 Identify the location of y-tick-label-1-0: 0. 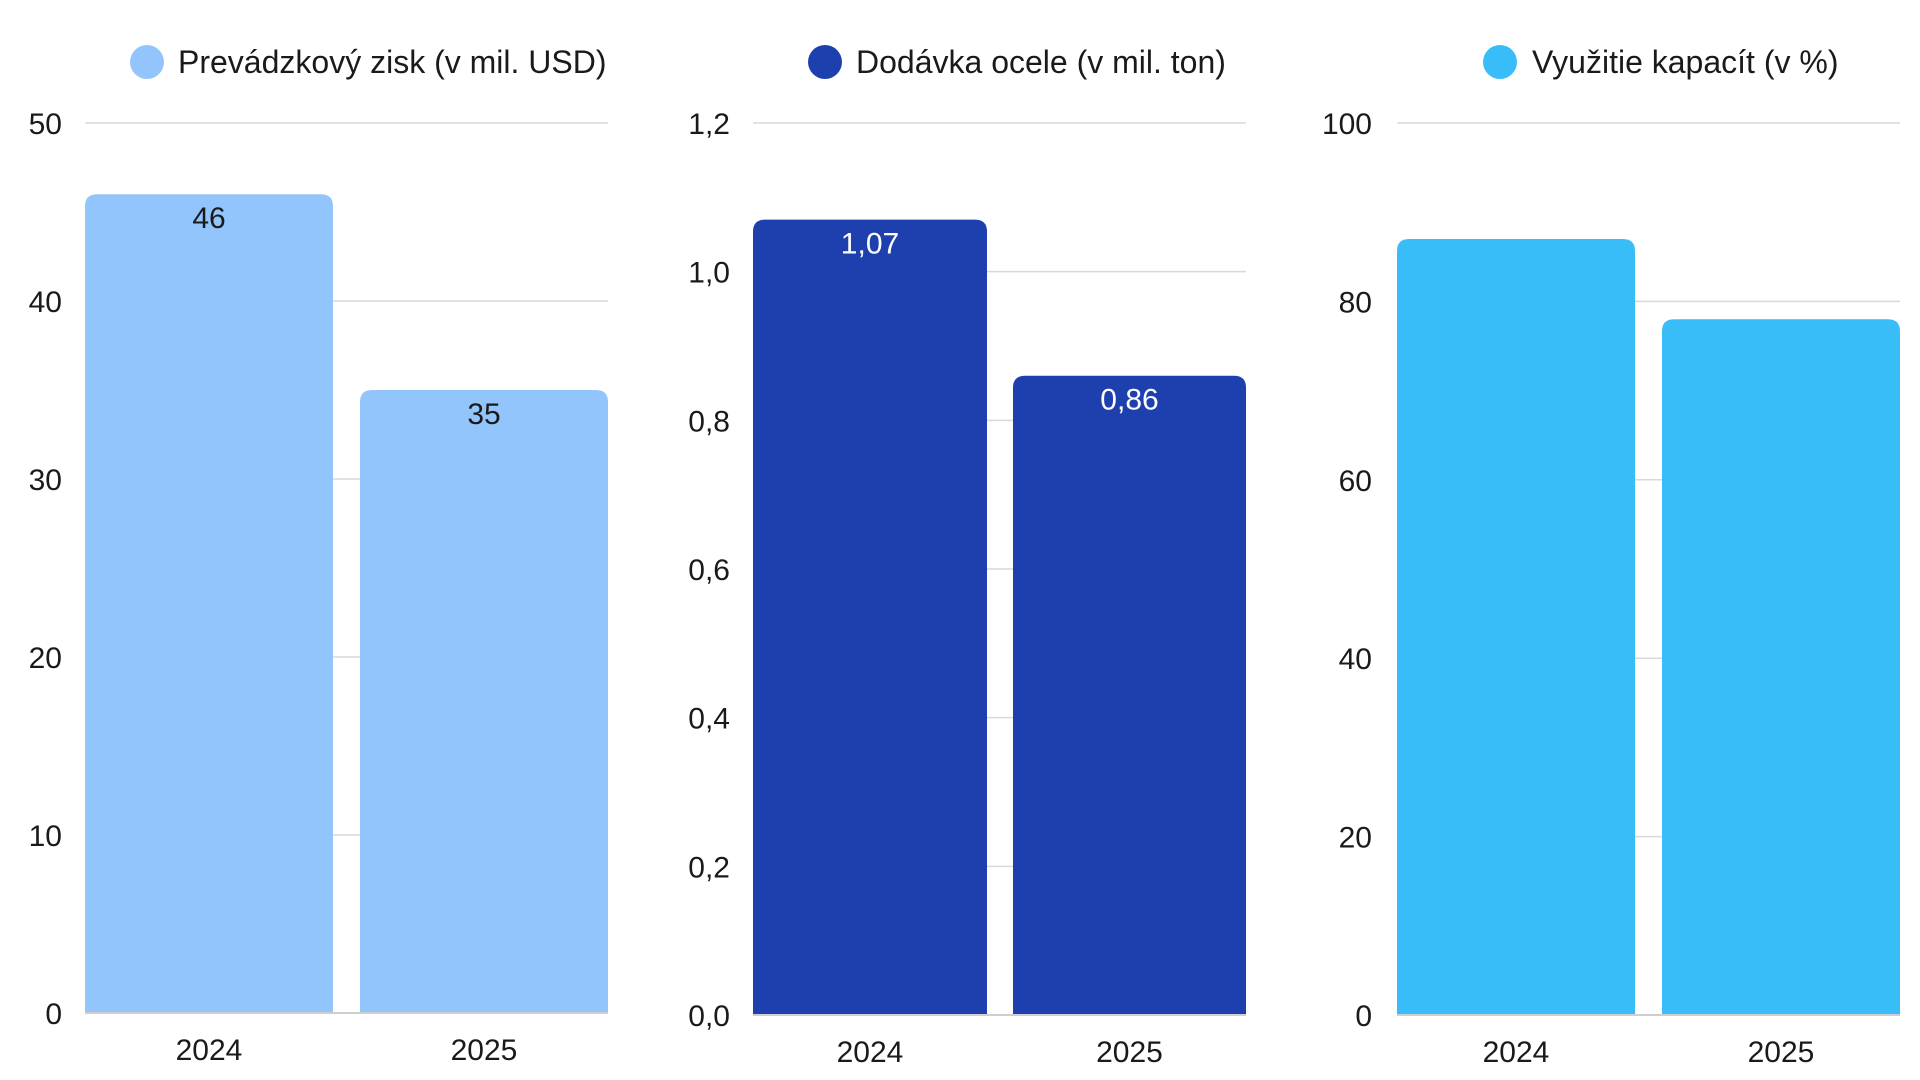
(53, 1014).